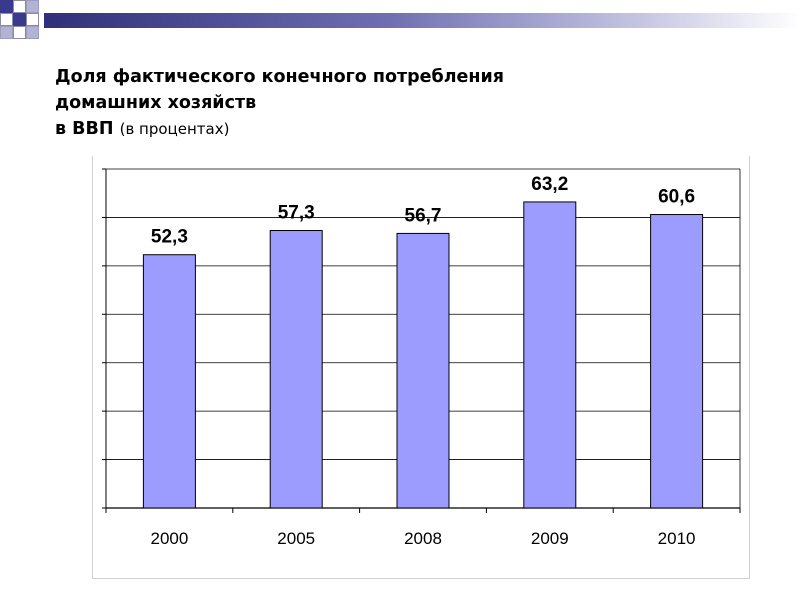 The image size is (800, 600). What do you see at coordinates (677, 538) in the screenshot?
I see `x-tick-label-2010: 2010` at bounding box center [677, 538].